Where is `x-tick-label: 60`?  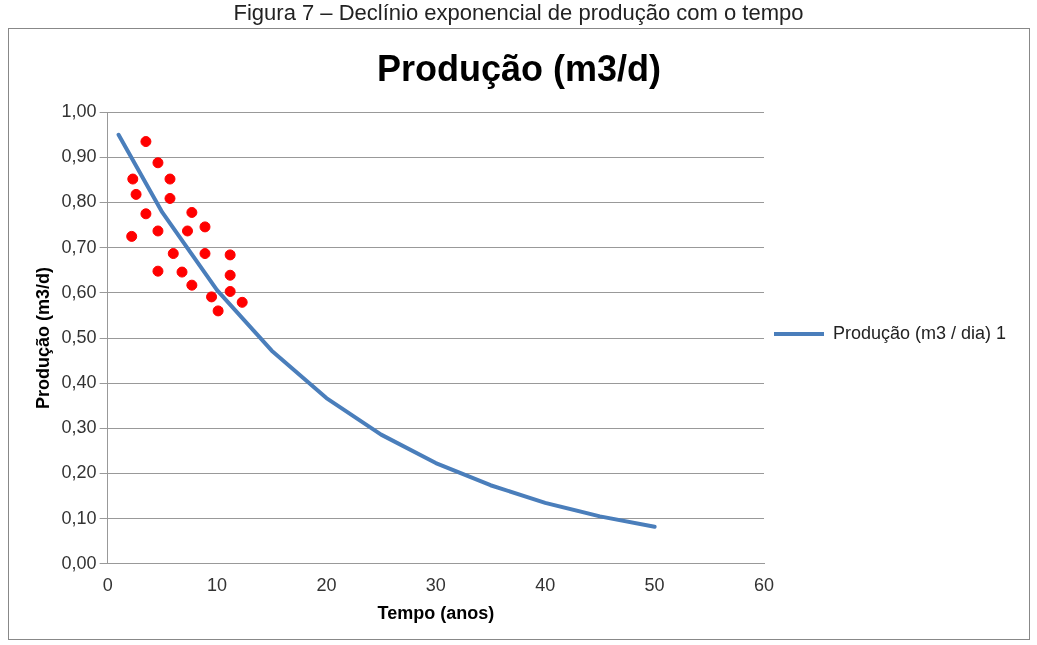 x-tick-label: 60 is located at coordinates (764, 584).